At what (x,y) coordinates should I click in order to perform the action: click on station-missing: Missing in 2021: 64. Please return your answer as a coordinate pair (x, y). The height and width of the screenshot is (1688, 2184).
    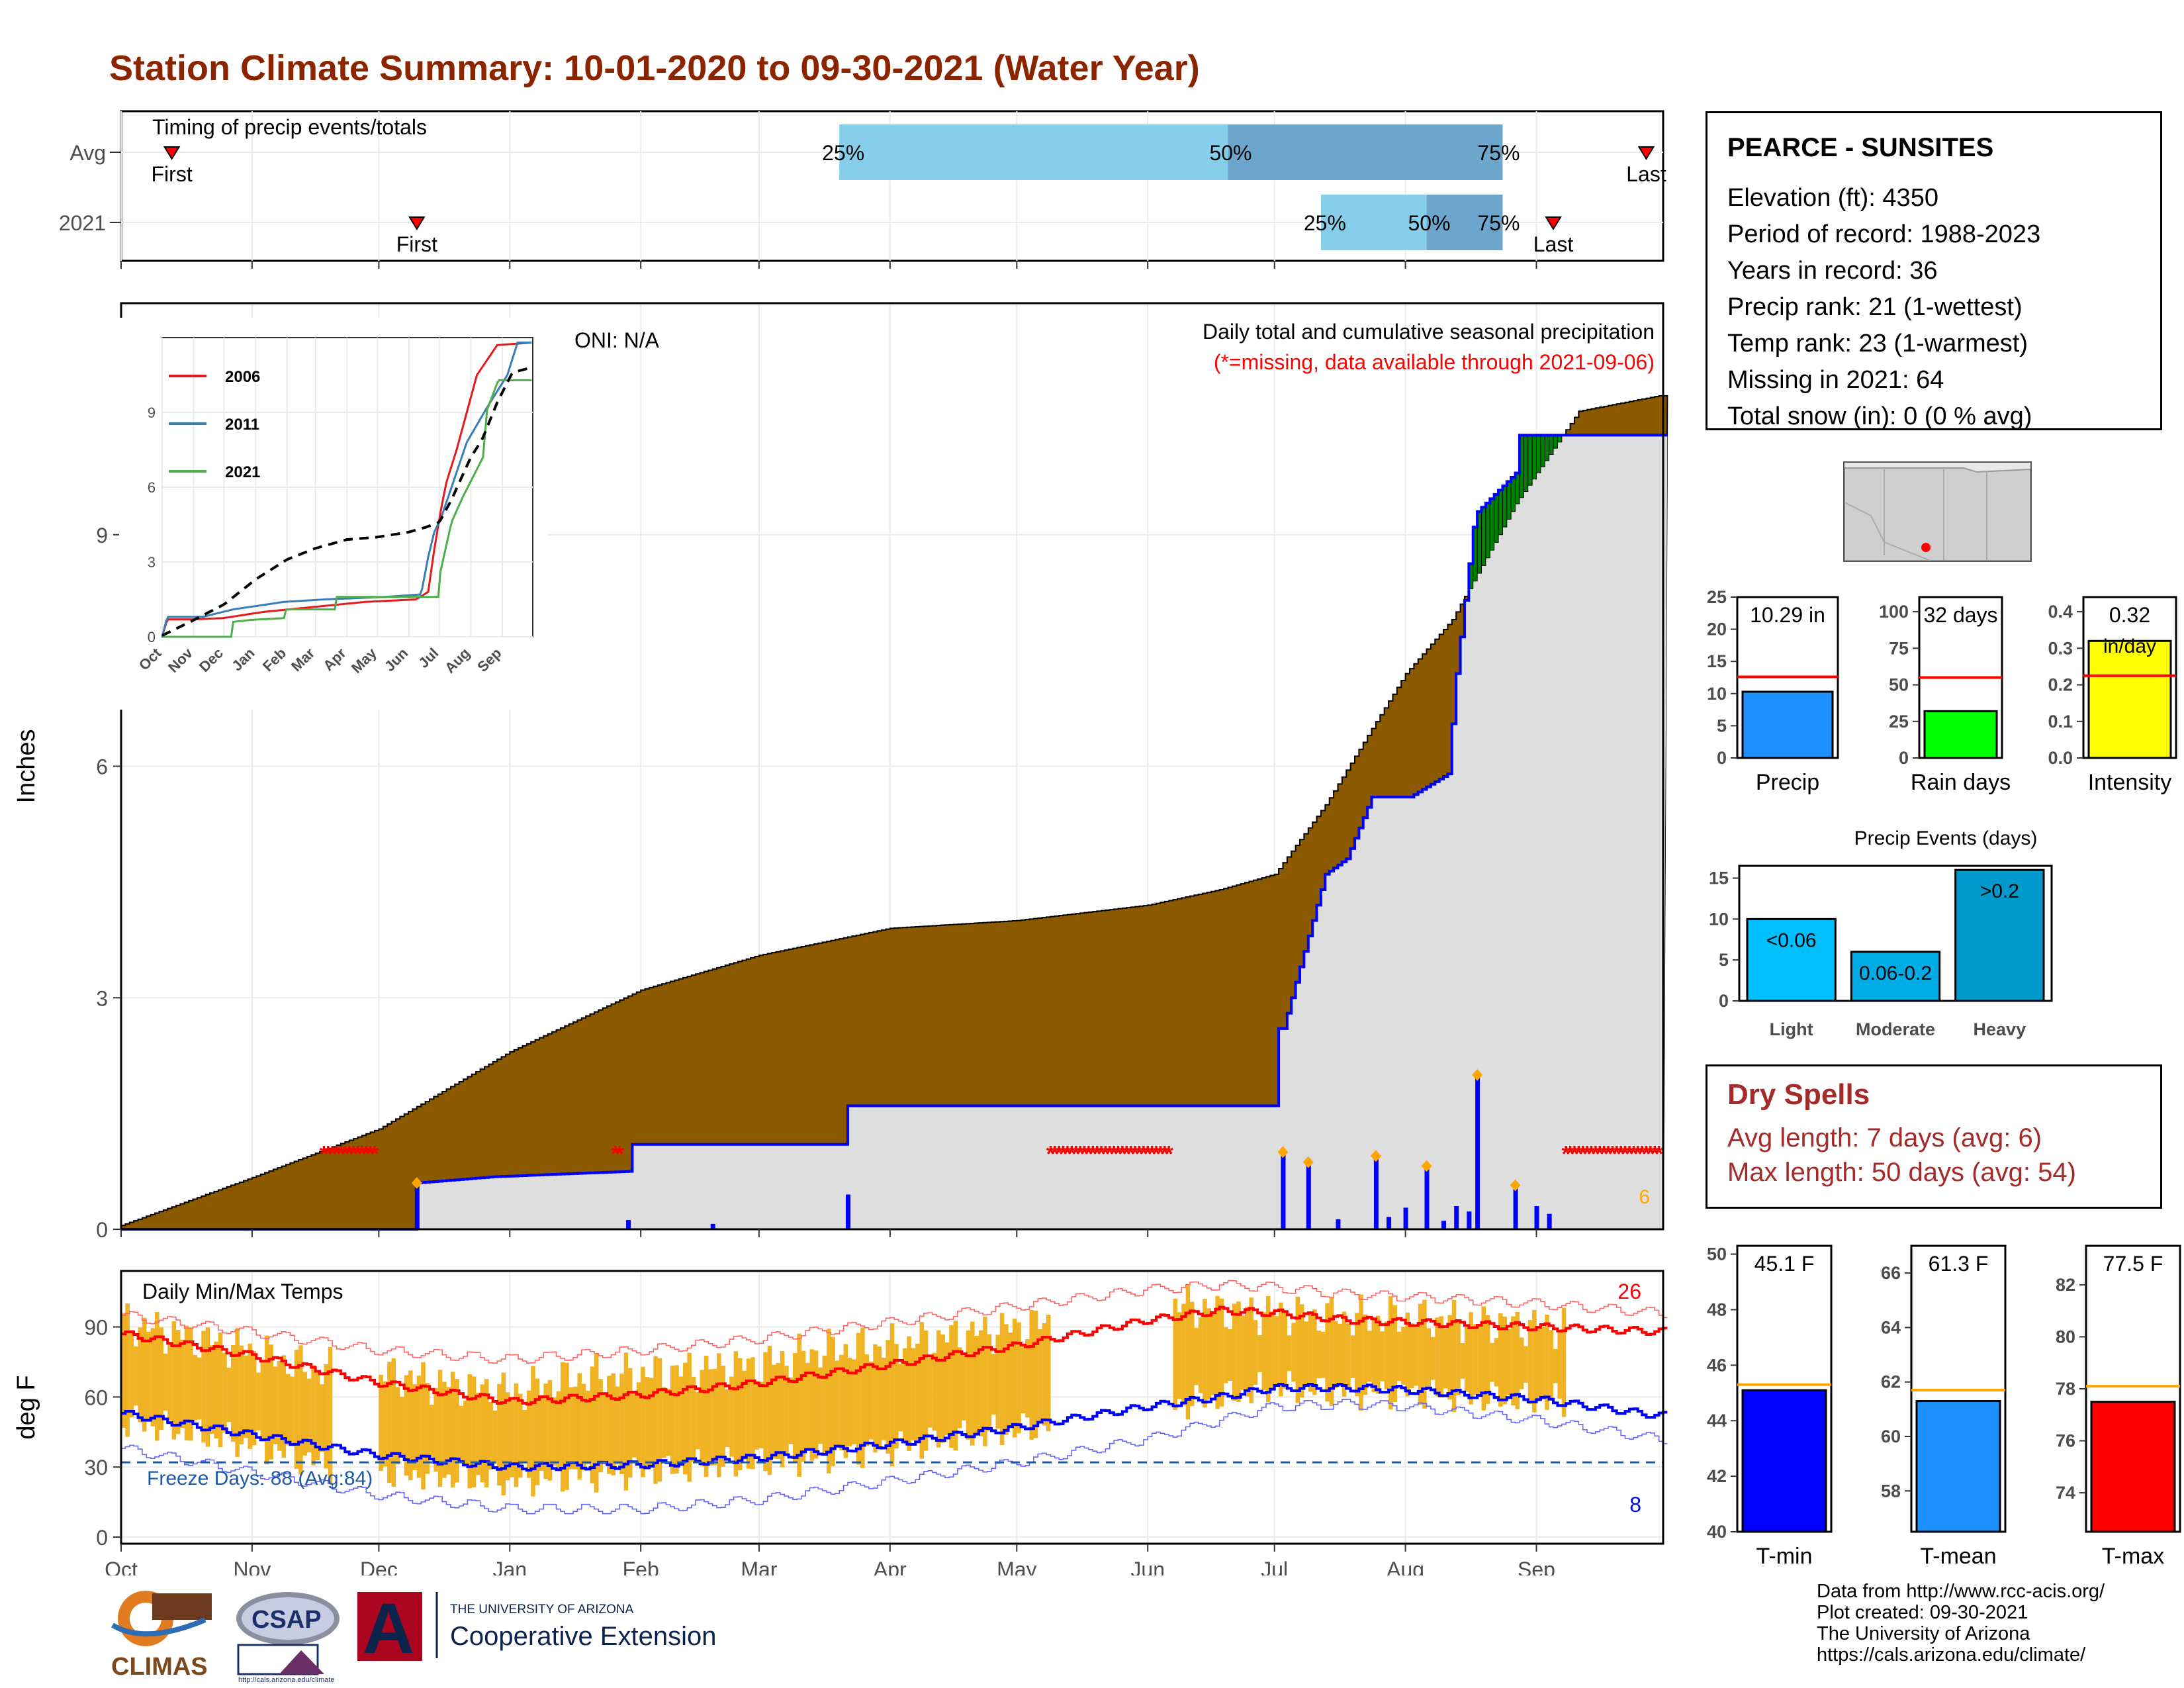
    Looking at the image, I should click on (1835, 380).